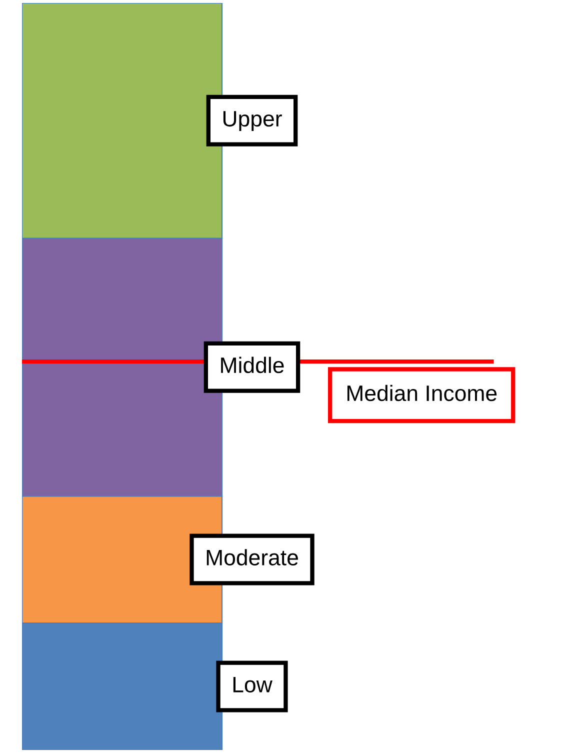 This screenshot has width=580, height=753. Describe the element at coordinates (422, 393) in the screenshot. I see `ref-line-label: Median Income` at that location.